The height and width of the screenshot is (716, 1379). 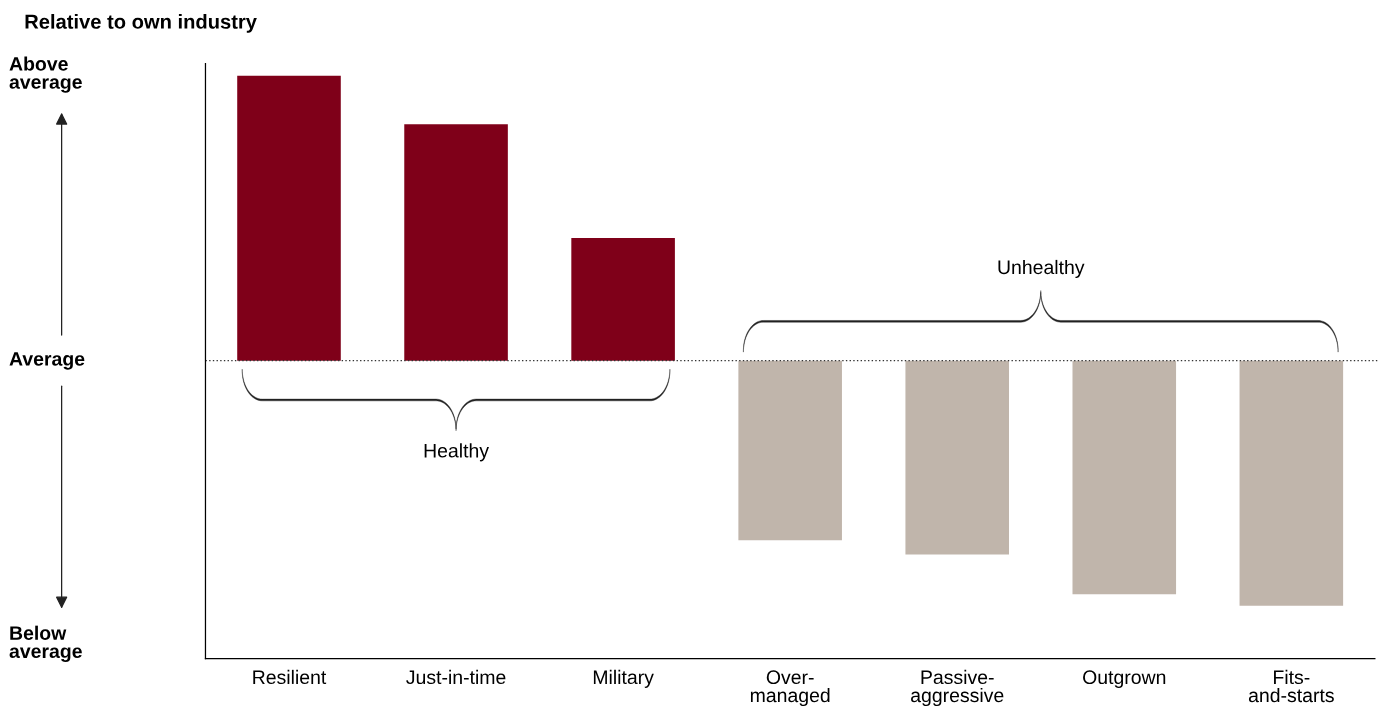 What do you see at coordinates (45, 74) in the screenshot?
I see `text: Above average` at bounding box center [45, 74].